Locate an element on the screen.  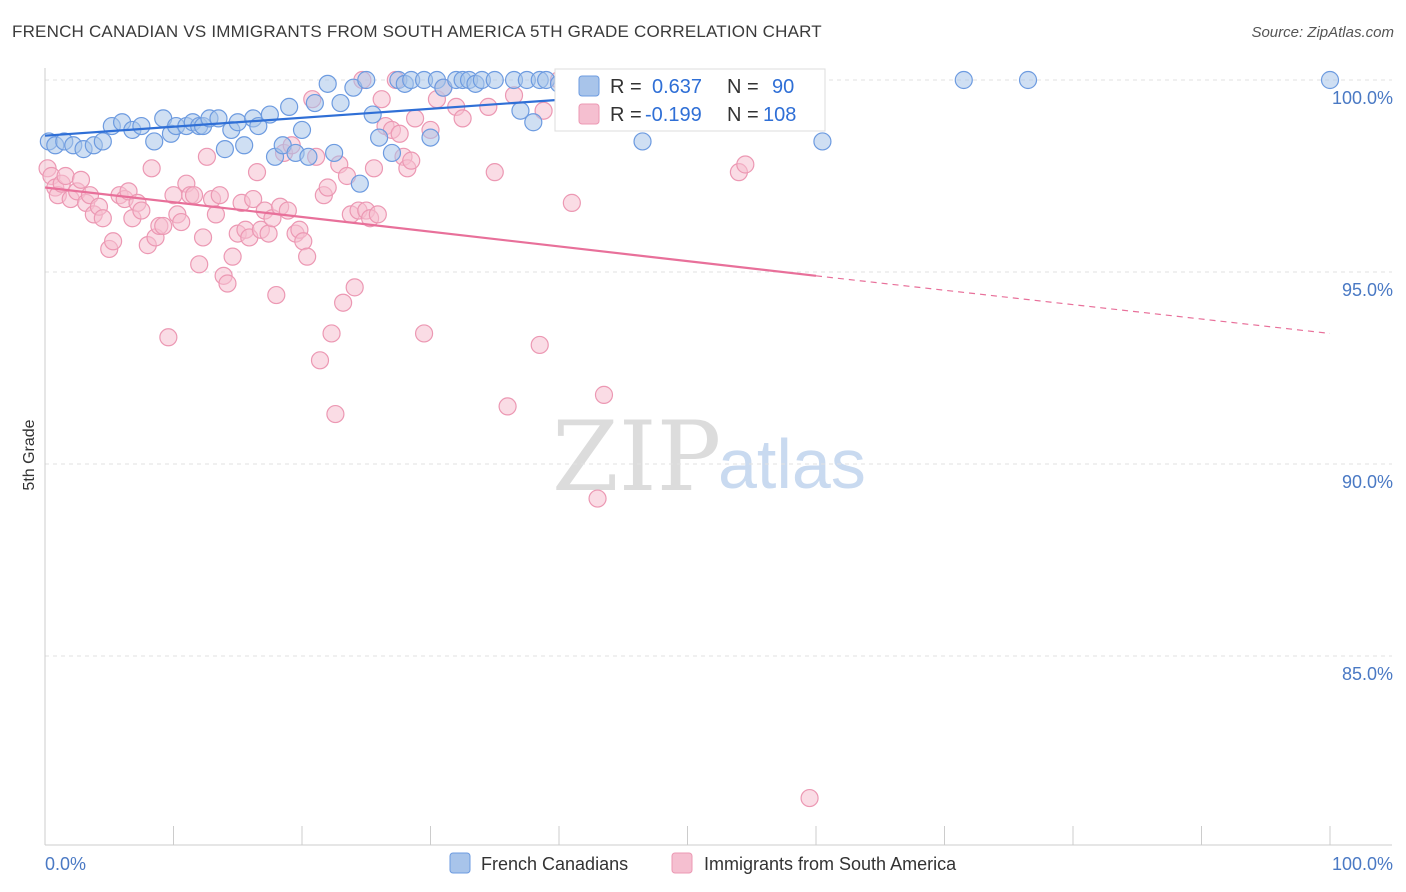
y-tick-label: 85.0% is located at coordinates (1367, 674).